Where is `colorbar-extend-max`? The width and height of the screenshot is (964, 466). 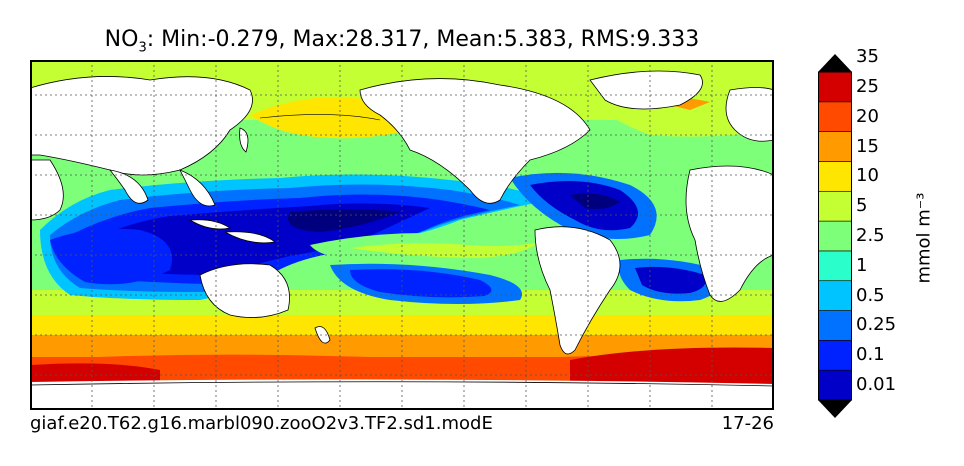 colorbar-extend-max is located at coordinates (835, 63).